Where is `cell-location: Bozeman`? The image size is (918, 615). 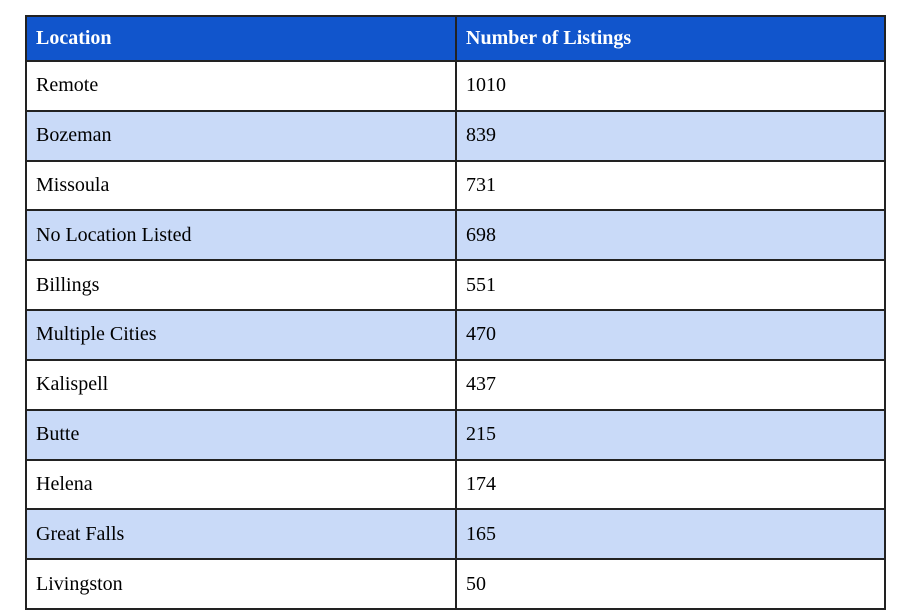 cell-location: Bozeman is located at coordinates (241, 135).